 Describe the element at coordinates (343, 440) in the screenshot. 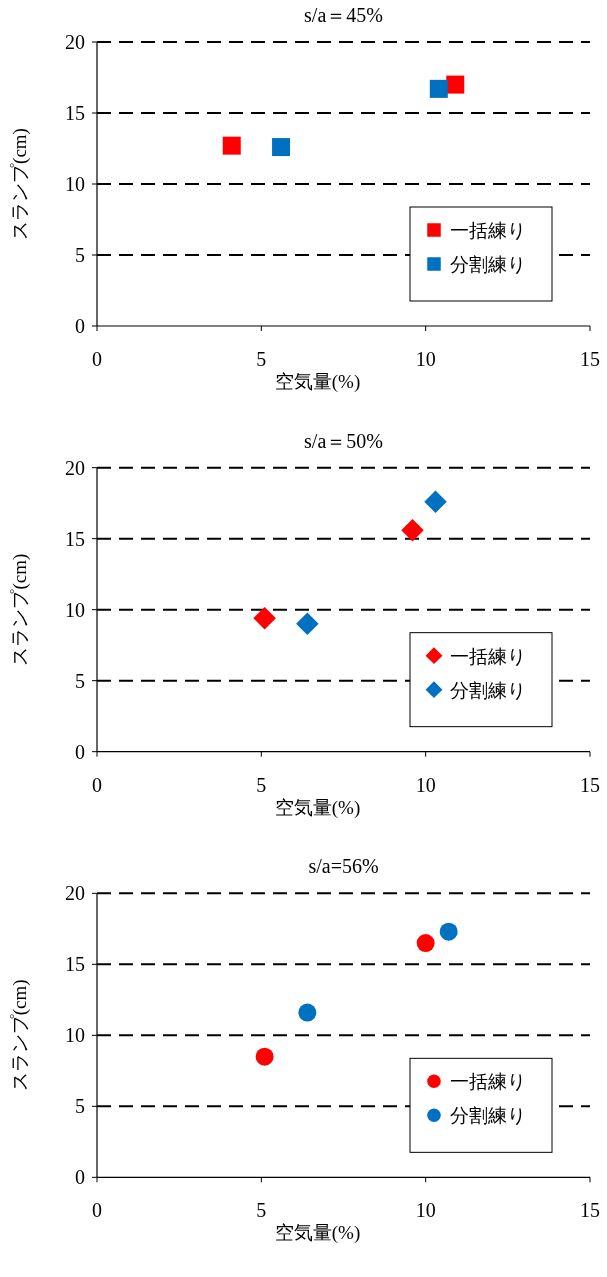

I see `chart-title: s/a＝50%` at that location.